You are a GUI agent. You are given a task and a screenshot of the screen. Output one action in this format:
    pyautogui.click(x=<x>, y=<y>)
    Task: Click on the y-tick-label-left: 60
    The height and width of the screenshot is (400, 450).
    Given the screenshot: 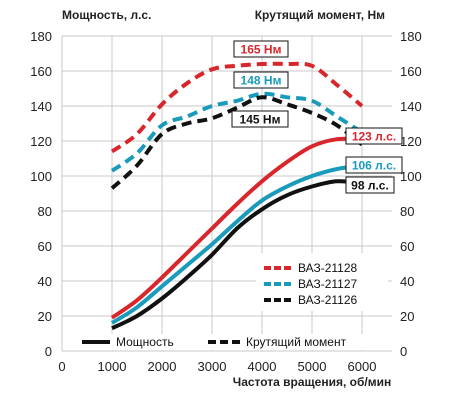 What is the action you would take?
    pyautogui.click(x=45, y=246)
    